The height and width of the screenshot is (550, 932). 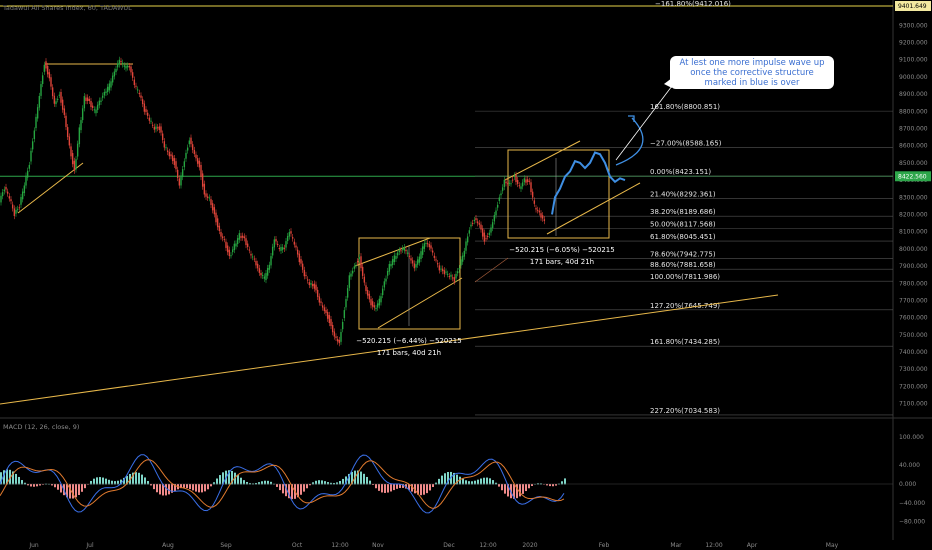 I want to click on y-tick-label: 8900.000, so click(x=913, y=94).